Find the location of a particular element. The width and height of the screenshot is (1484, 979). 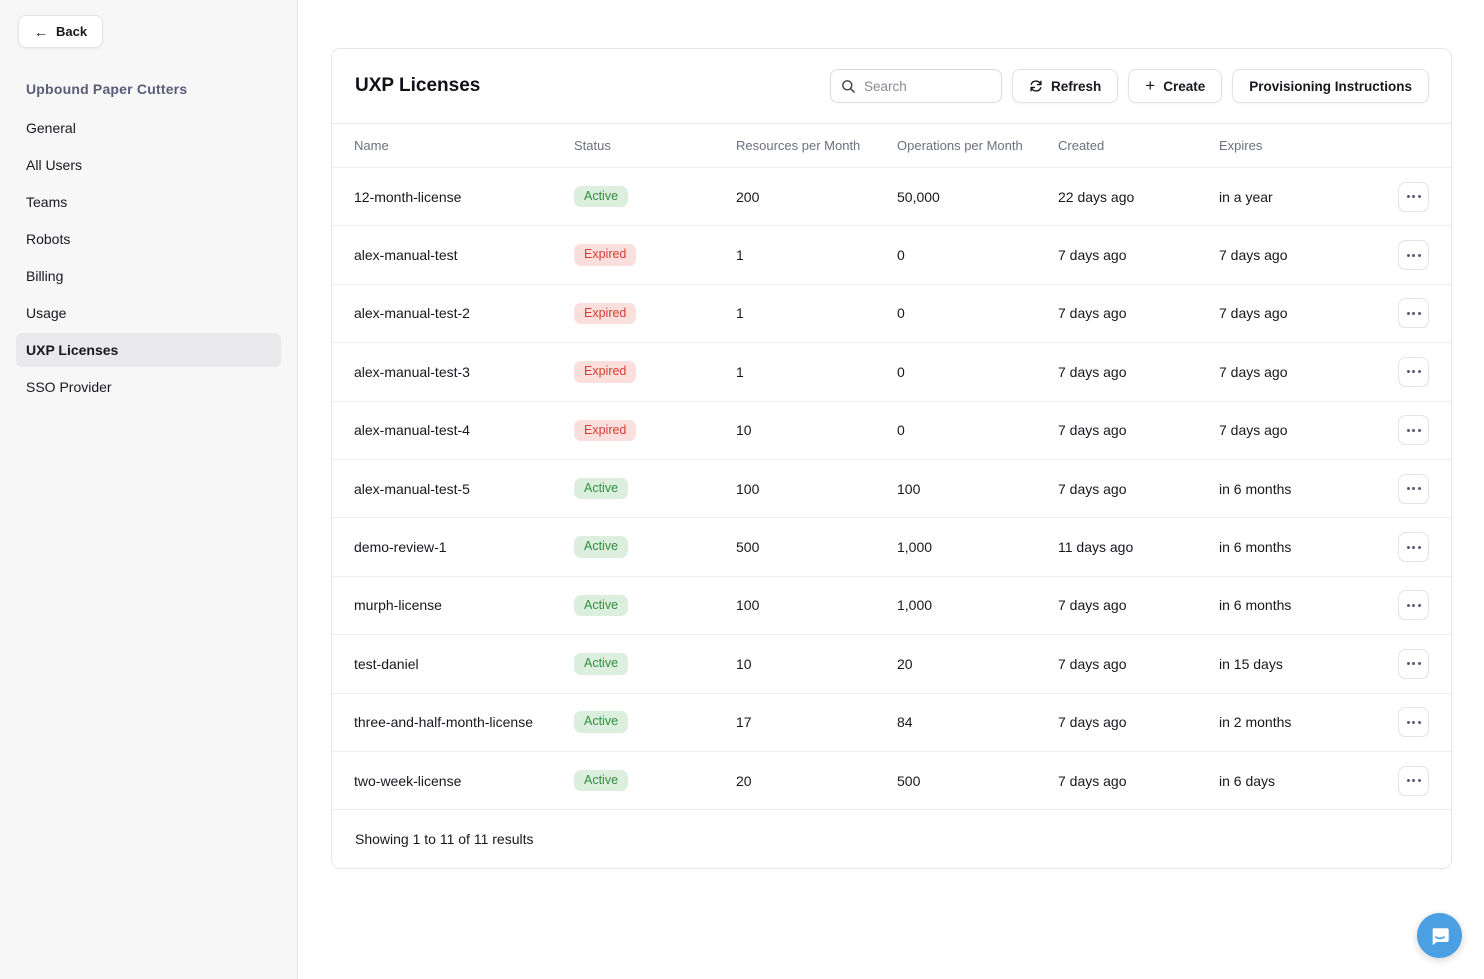

sidebar-item-usage: Usage is located at coordinates (148, 313).